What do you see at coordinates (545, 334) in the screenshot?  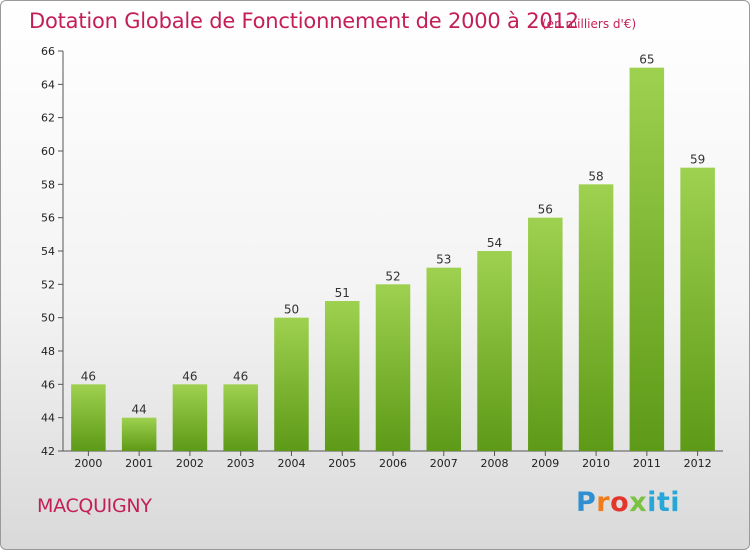 I see `bar-2009` at bounding box center [545, 334].